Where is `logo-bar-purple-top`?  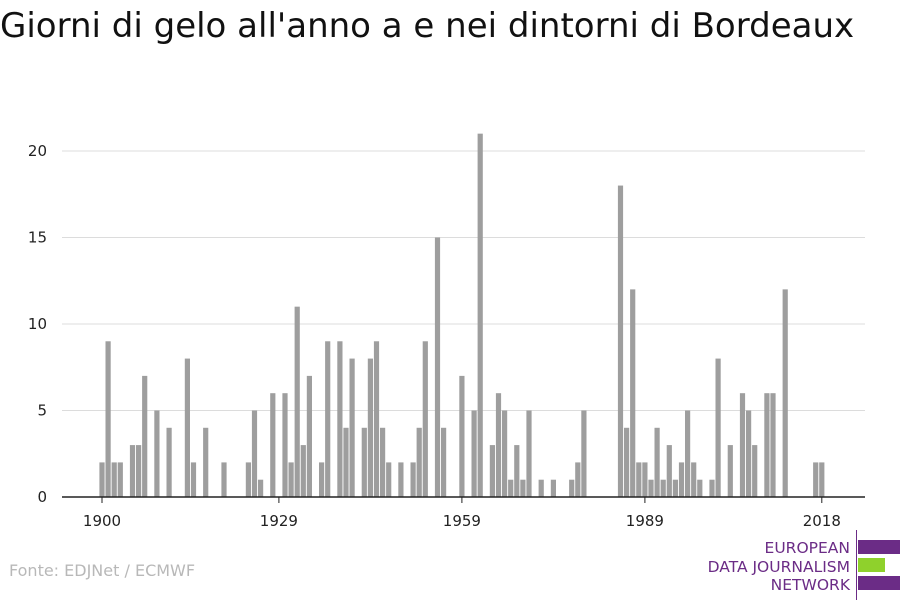 logo-bar-purple-top is located at coordinates (879, 547).